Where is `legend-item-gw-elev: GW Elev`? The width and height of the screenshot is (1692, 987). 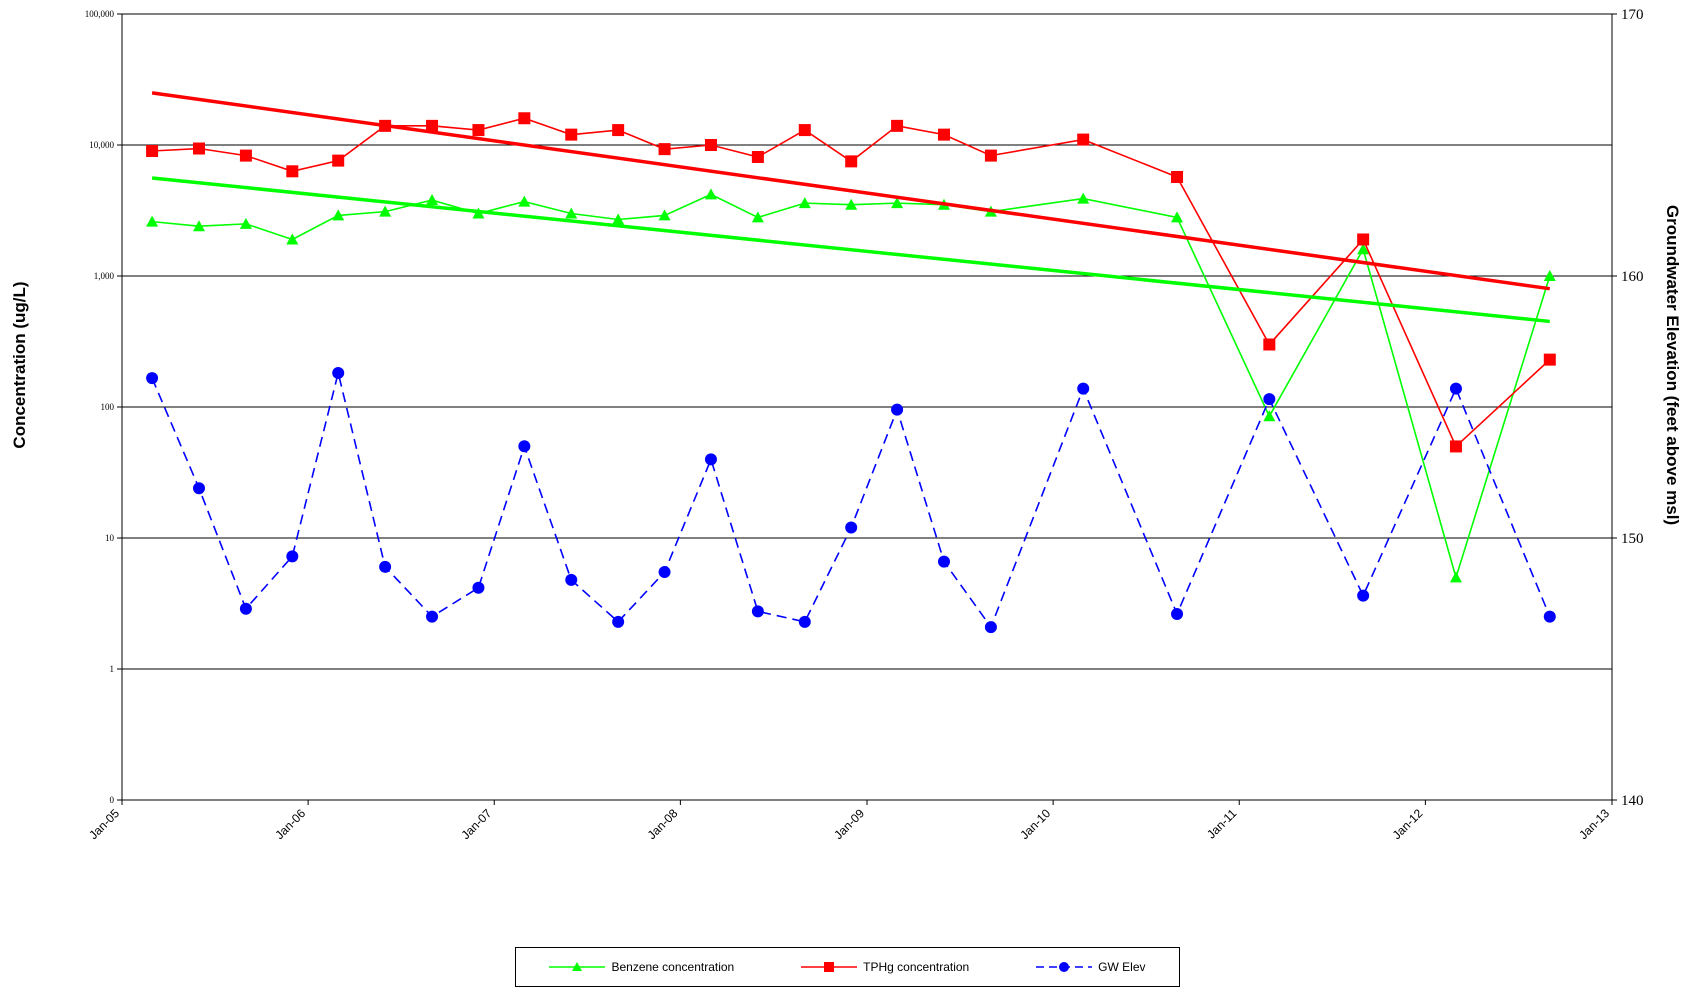 legend-item-gw-elev: GW Elev is located at coordinates (1091, 967).